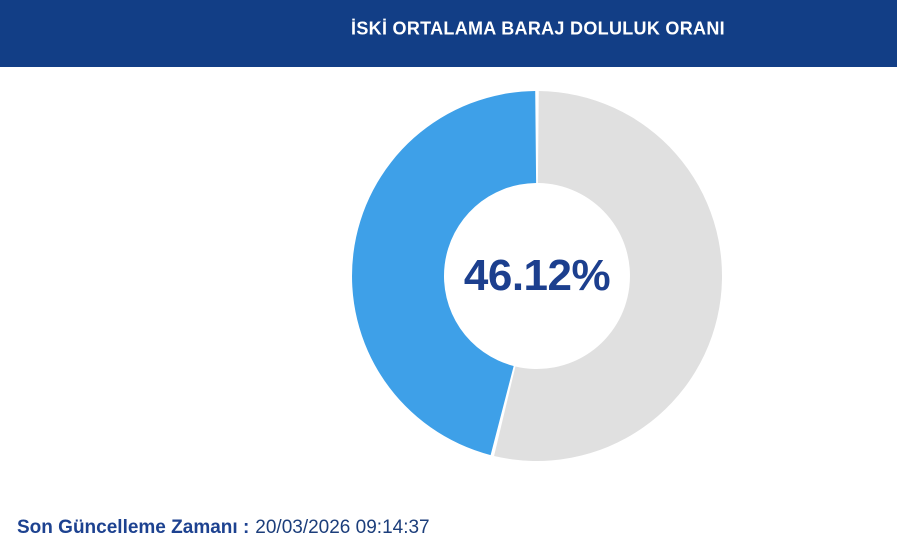 This screenshot has width=897, height=558. Describe the element at coordinates (444, 273) in the screenshot. I see `donut-segment-filled` at that location.